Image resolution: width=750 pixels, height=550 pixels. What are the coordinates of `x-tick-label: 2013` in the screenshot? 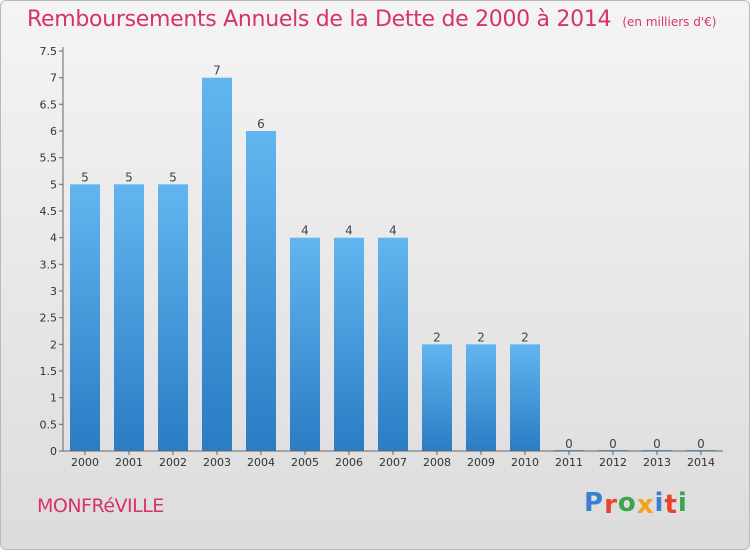 It's located at (657, 462).